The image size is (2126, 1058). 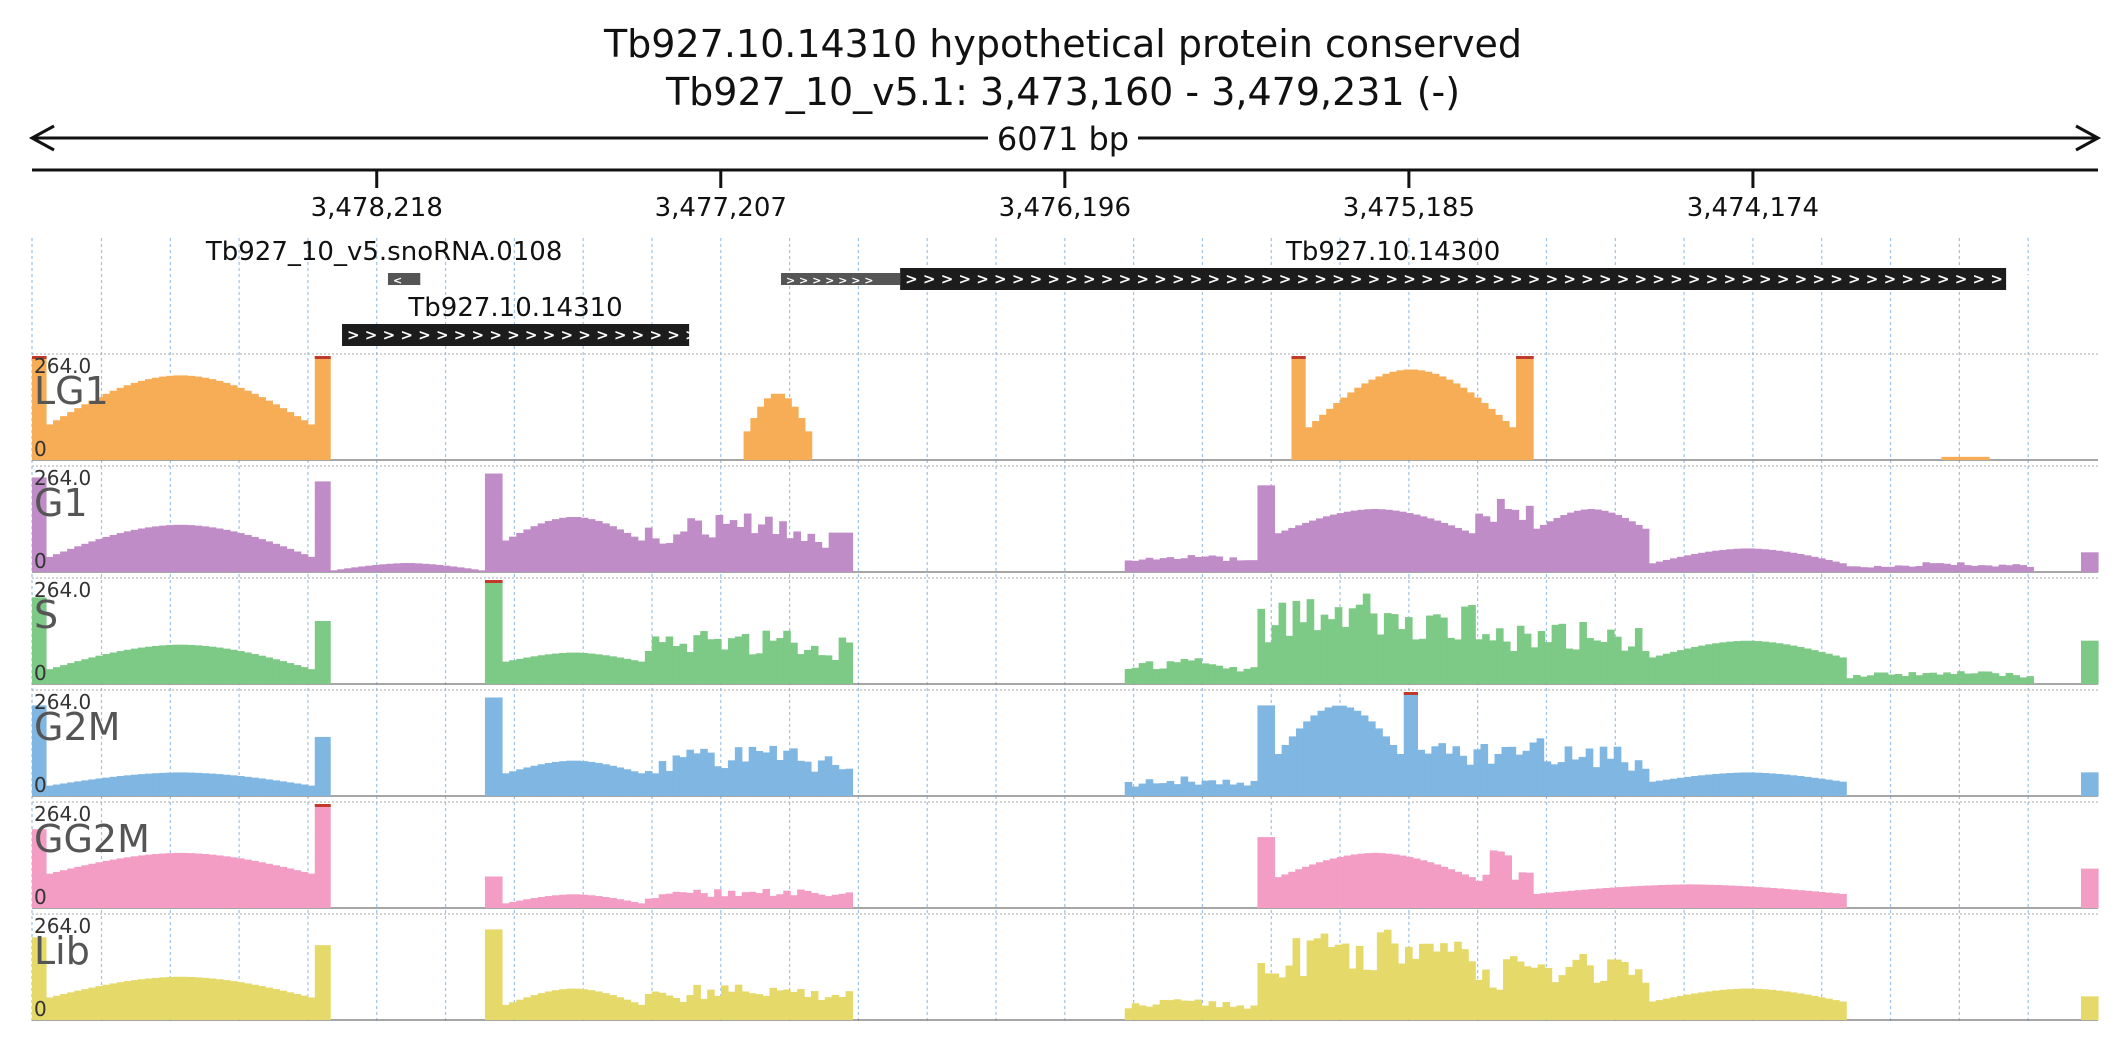 I want to click on track-name-label: GG2M, so click(x=92, y=839).